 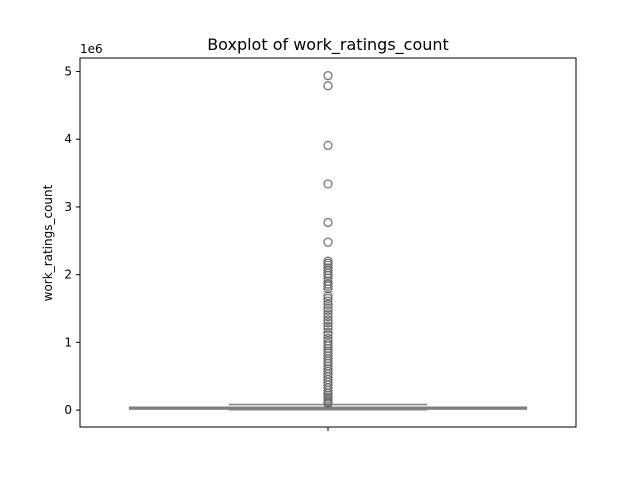 What do you see at coordinates (91, 49) in the screenshot?
I see `y-axis-offset-label: 1e6` at bounding box center [91, 49].